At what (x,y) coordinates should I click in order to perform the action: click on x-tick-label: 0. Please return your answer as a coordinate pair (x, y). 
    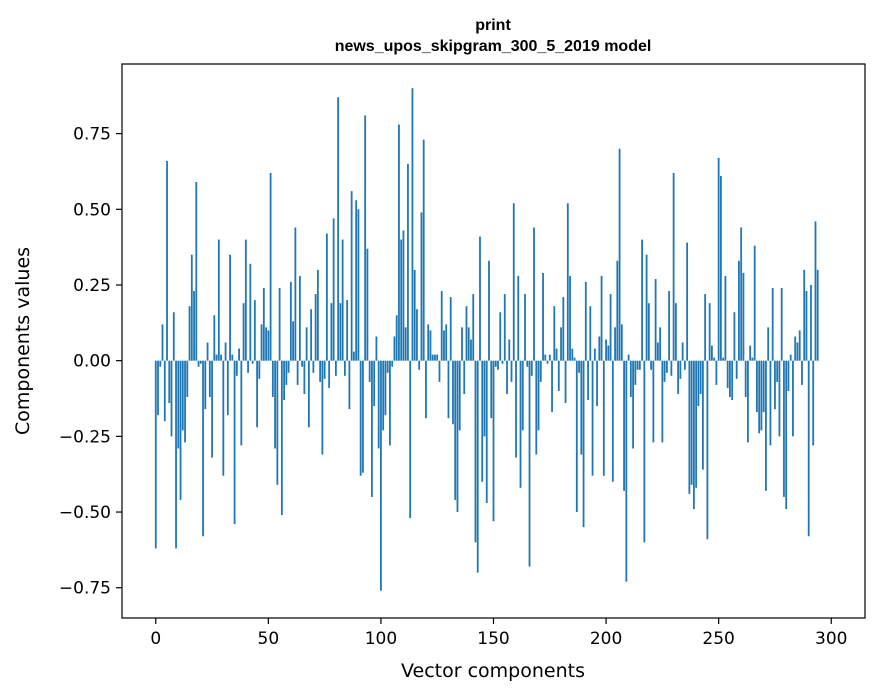
    Looking at the image, I should click on (155, 639).